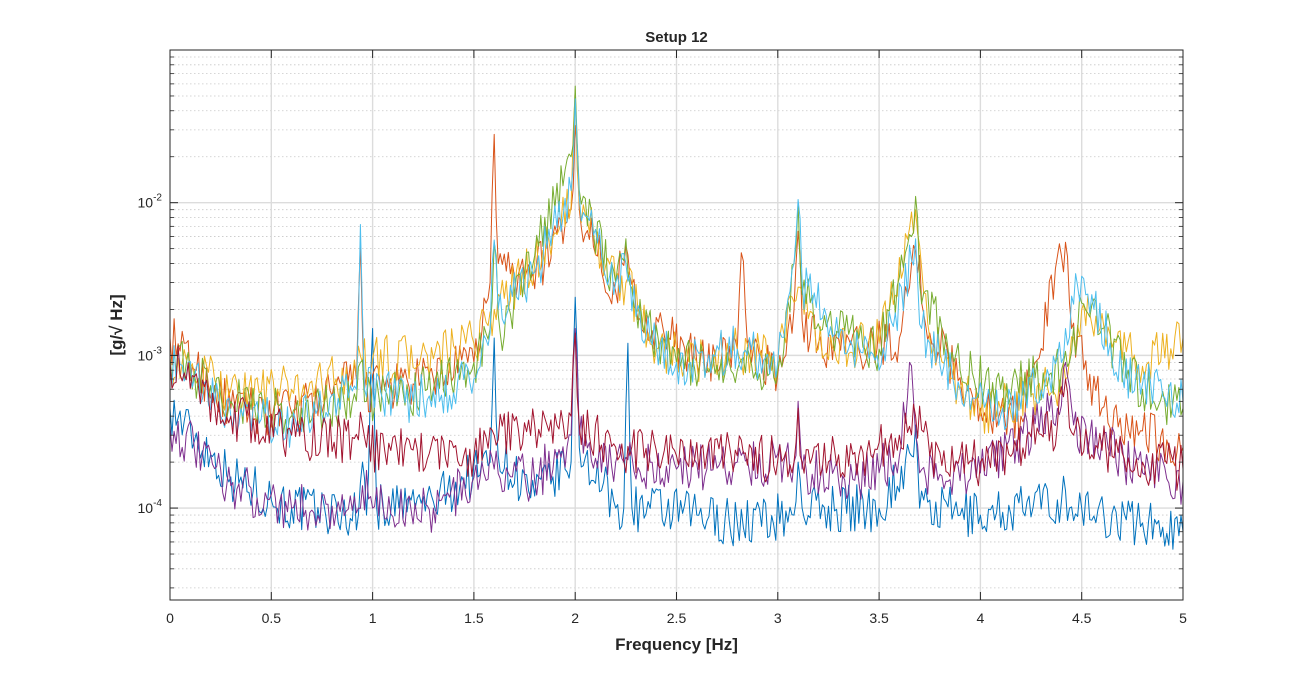  What do you see at coordinates (676, 37) in the screenshot?
I see `chart-title: Setup 12` at bounding box center [676, 37].